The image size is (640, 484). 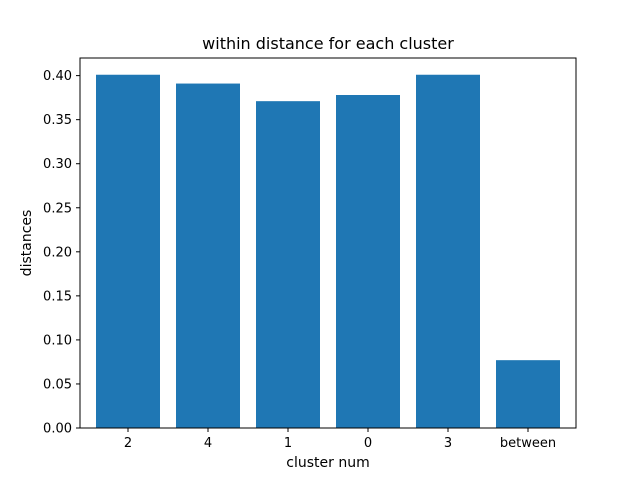 I want to click on y-tick-label: 0.05, so click(x=57, y=384).